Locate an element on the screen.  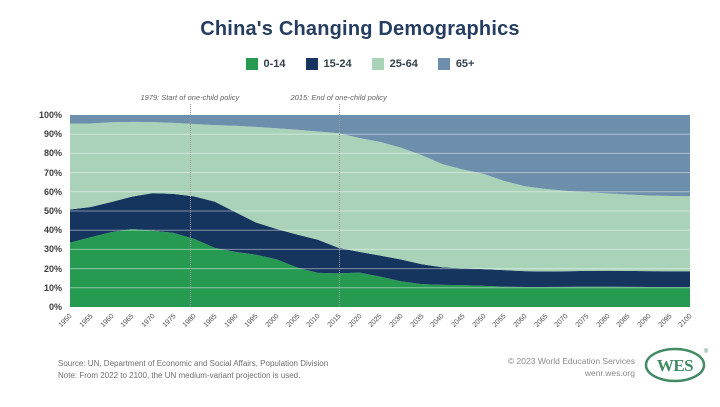
y-axis-label-70: 70% is located at coordinates (52, 172).